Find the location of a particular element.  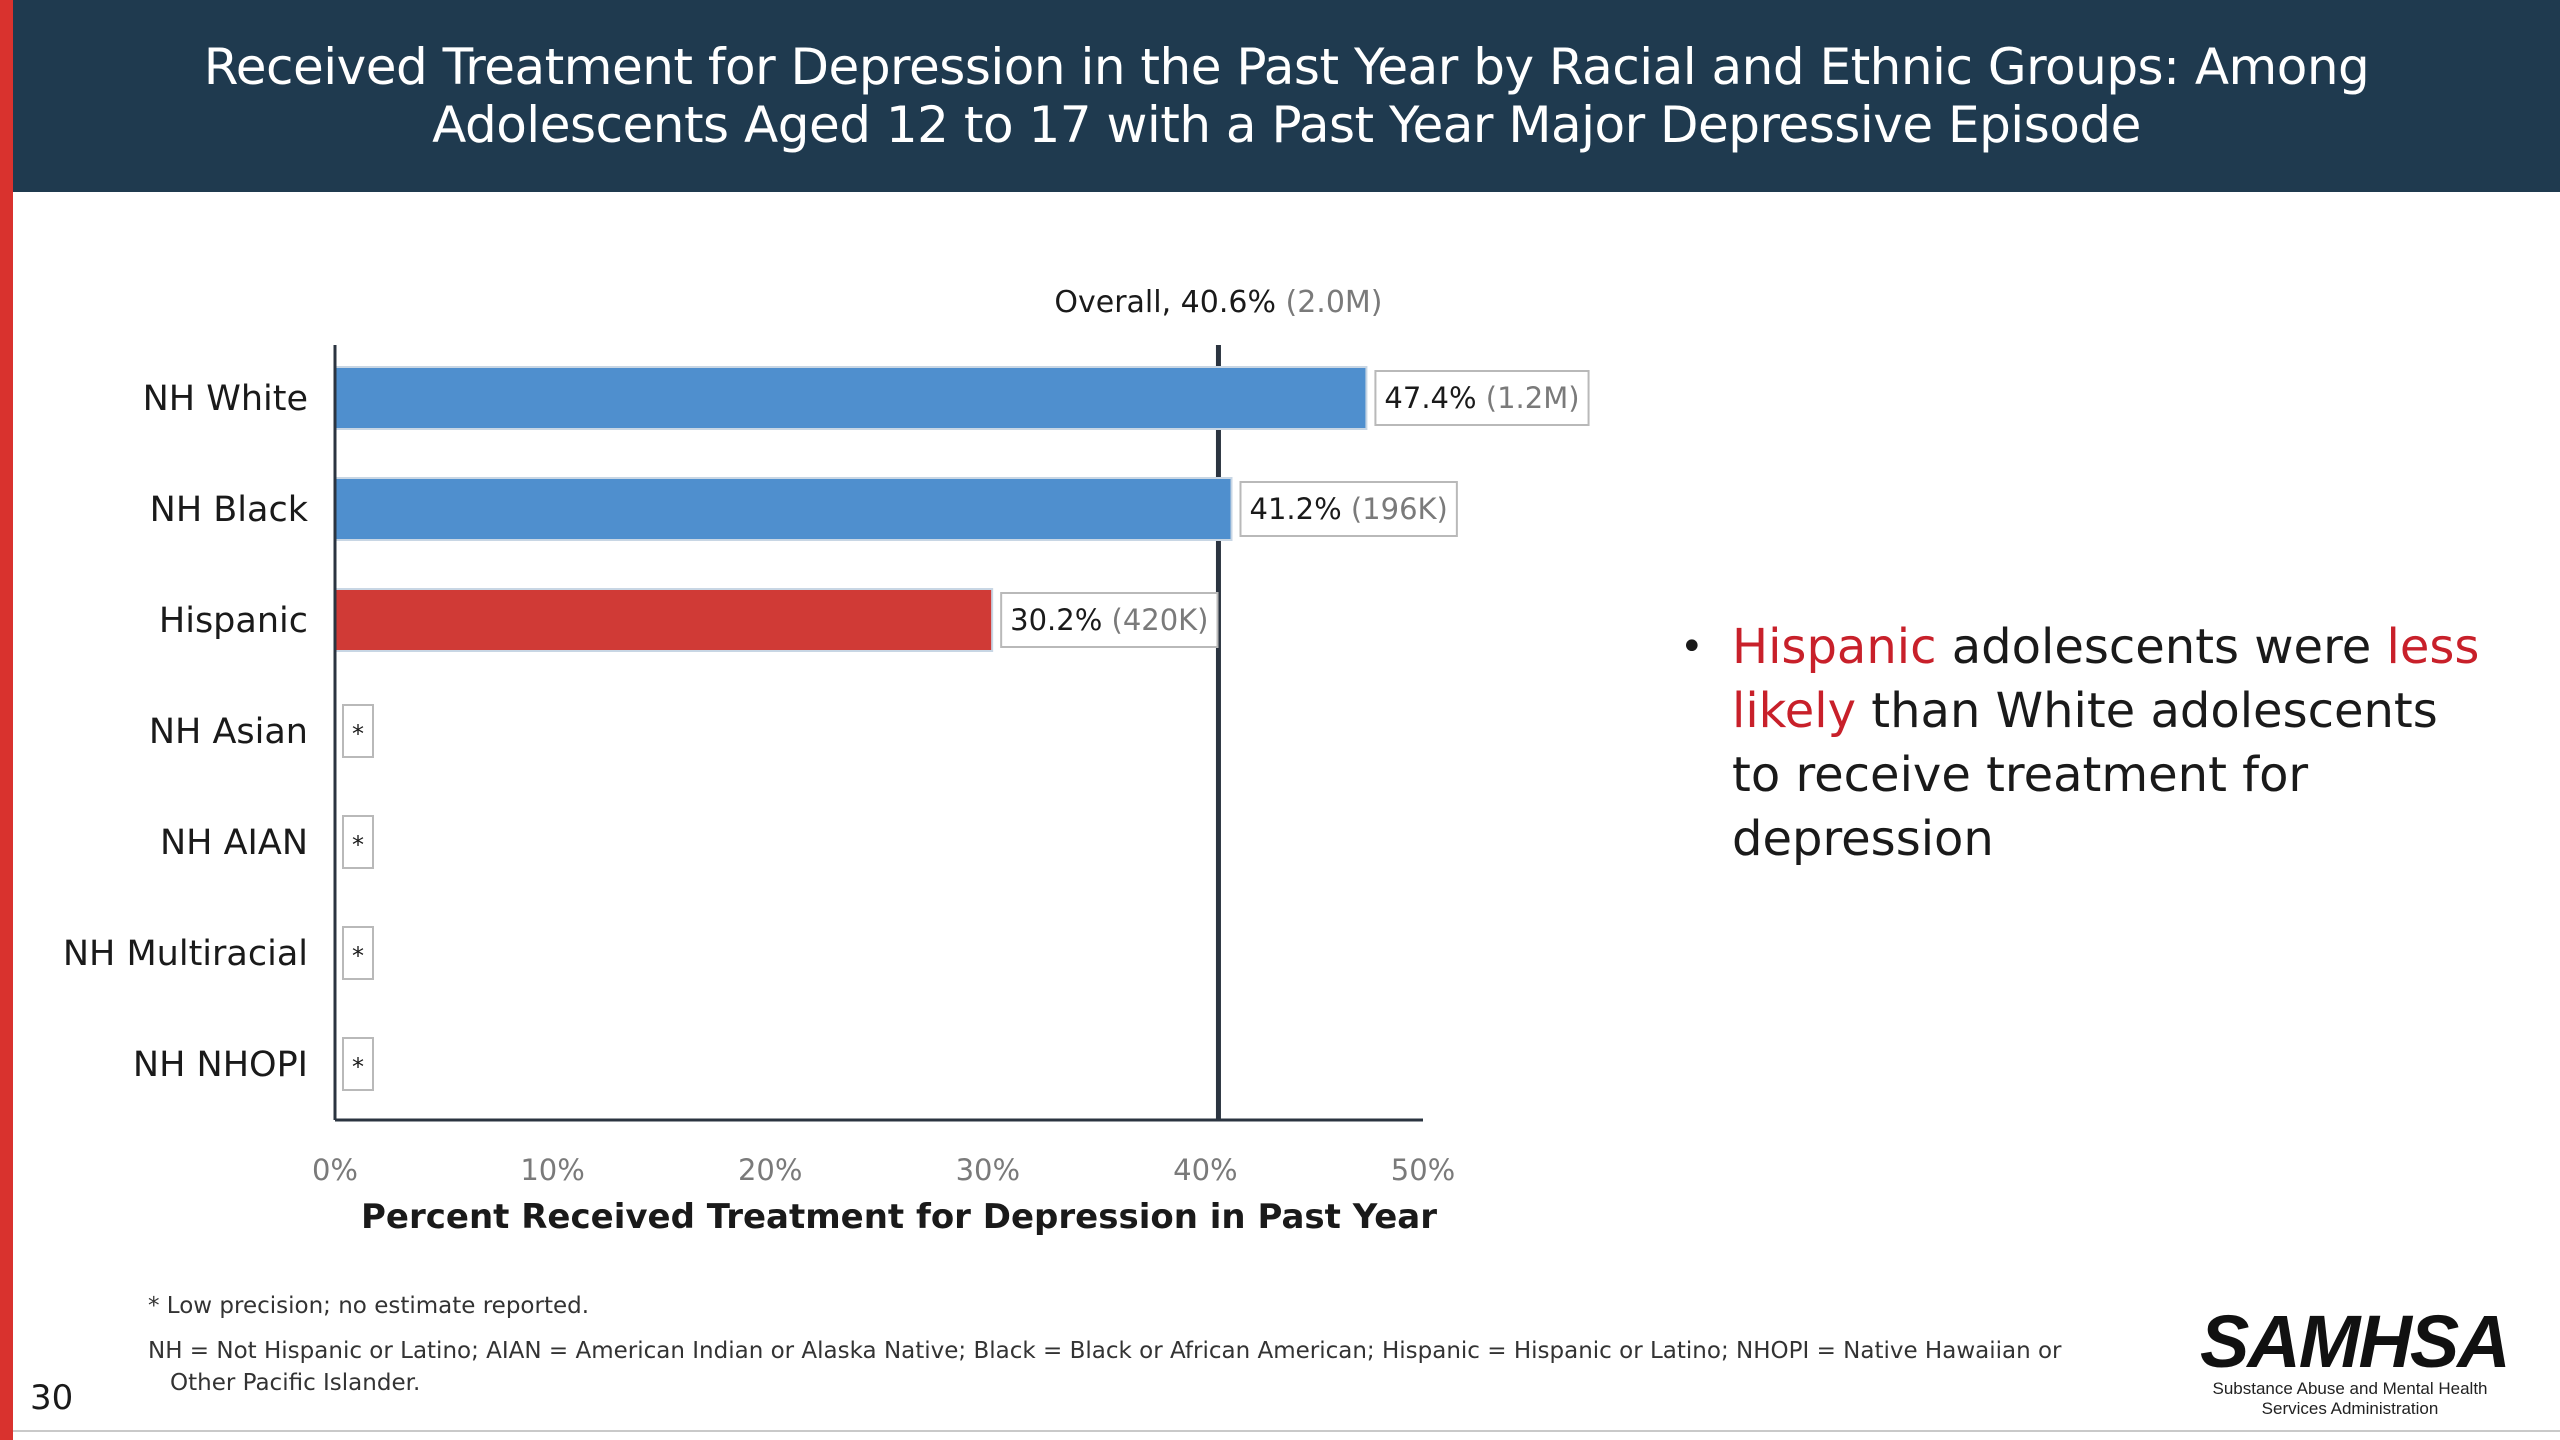

bullet-highlight-hispanic: Hispanic is located at coordinates (1834, 647).